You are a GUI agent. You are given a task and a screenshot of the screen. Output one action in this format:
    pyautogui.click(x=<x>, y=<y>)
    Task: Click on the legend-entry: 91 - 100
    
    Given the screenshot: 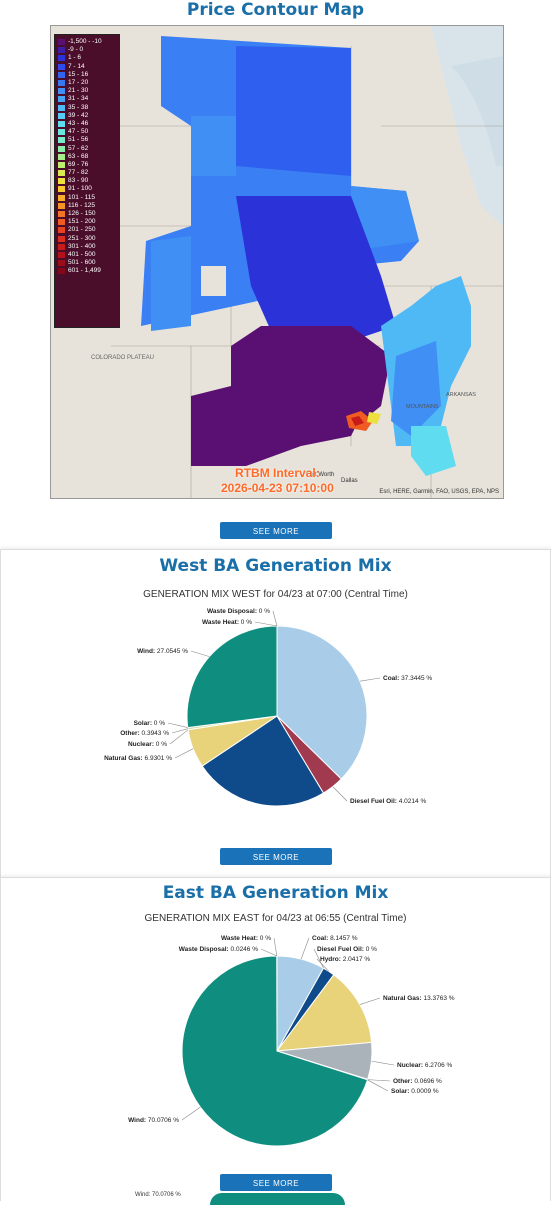 What is the action you would take?
    pyautogui.click(x=88, y=189)
    